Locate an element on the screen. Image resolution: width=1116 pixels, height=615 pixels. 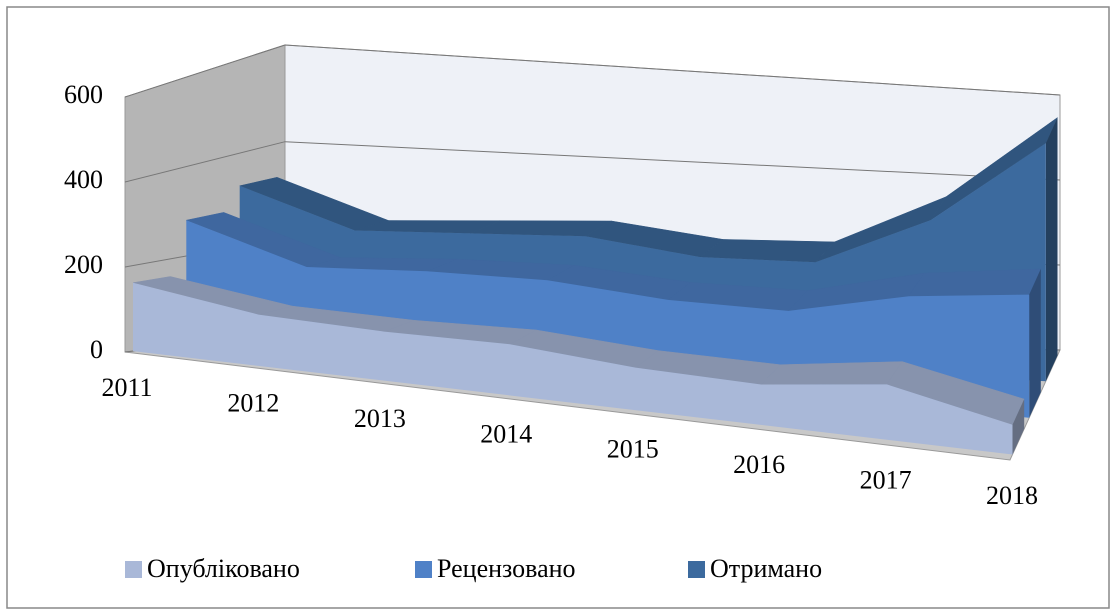
x-tick-label: 2018 is located at coordinates (1012, 495).